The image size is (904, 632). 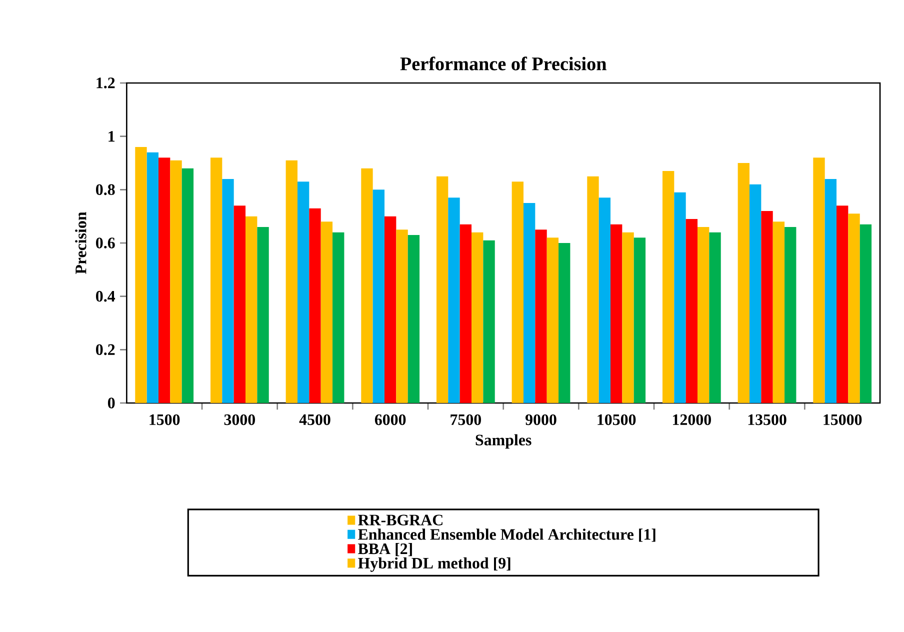 What do you see at coordinates (434, 564) in the screenshot?
I see `legend-label: Hybrid DL method [9]` at bounding box center [434, 564].